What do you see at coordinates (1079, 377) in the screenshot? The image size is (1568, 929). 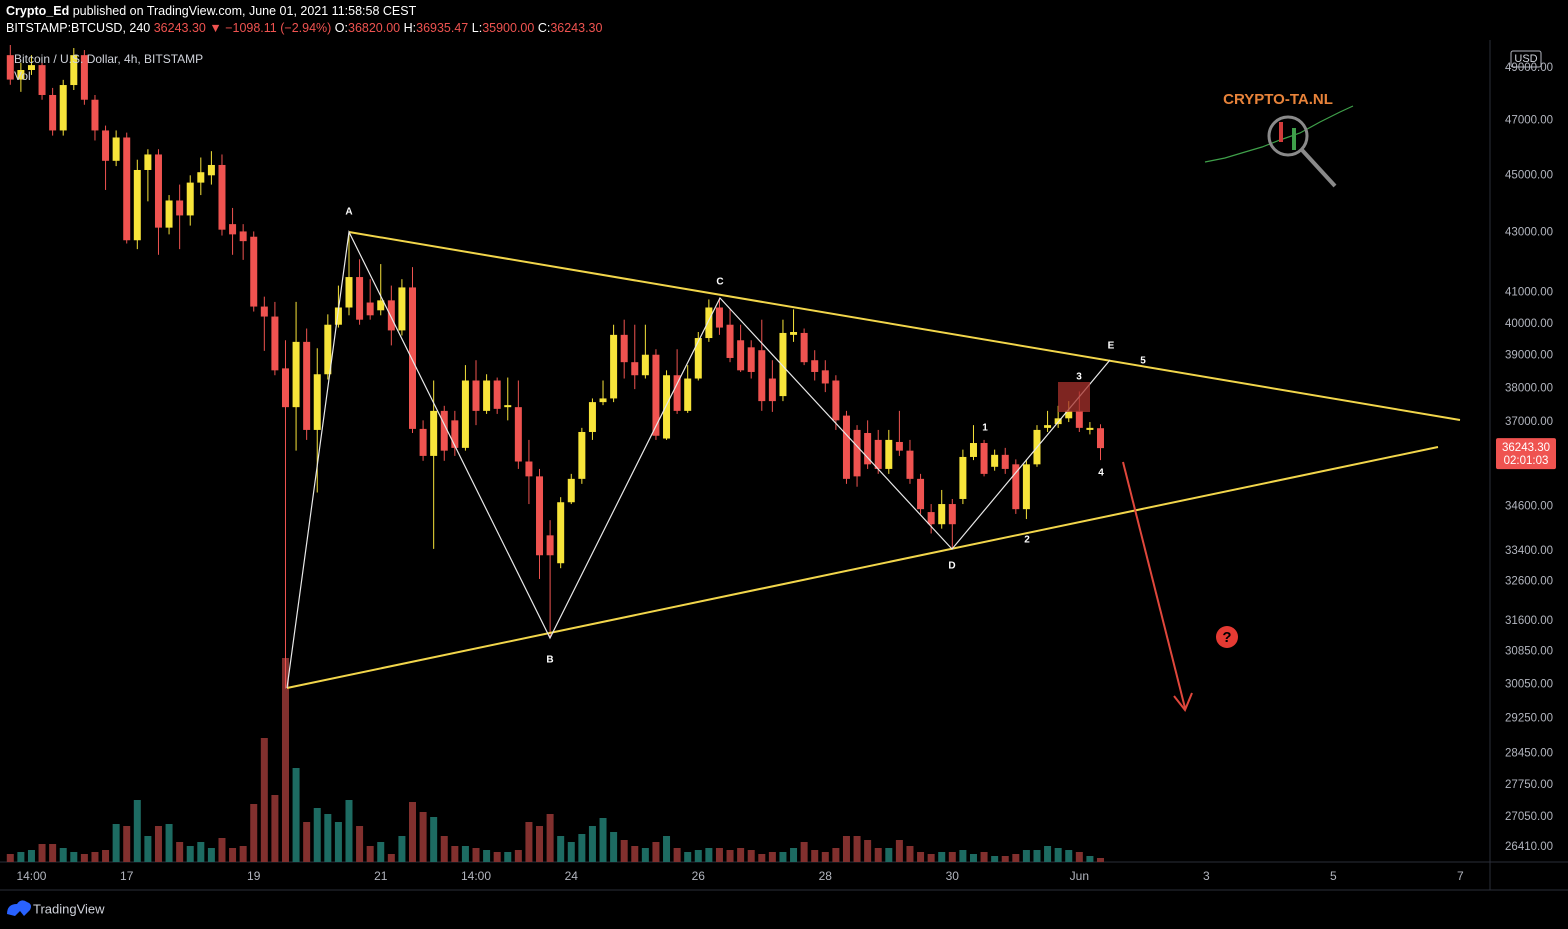 I see `wave-label: 3` at bounding box center [1079, 377].